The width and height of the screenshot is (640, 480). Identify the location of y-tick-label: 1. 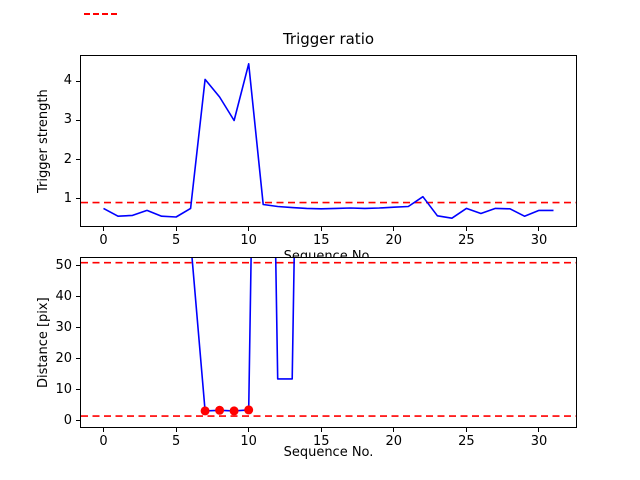
(67, 198).